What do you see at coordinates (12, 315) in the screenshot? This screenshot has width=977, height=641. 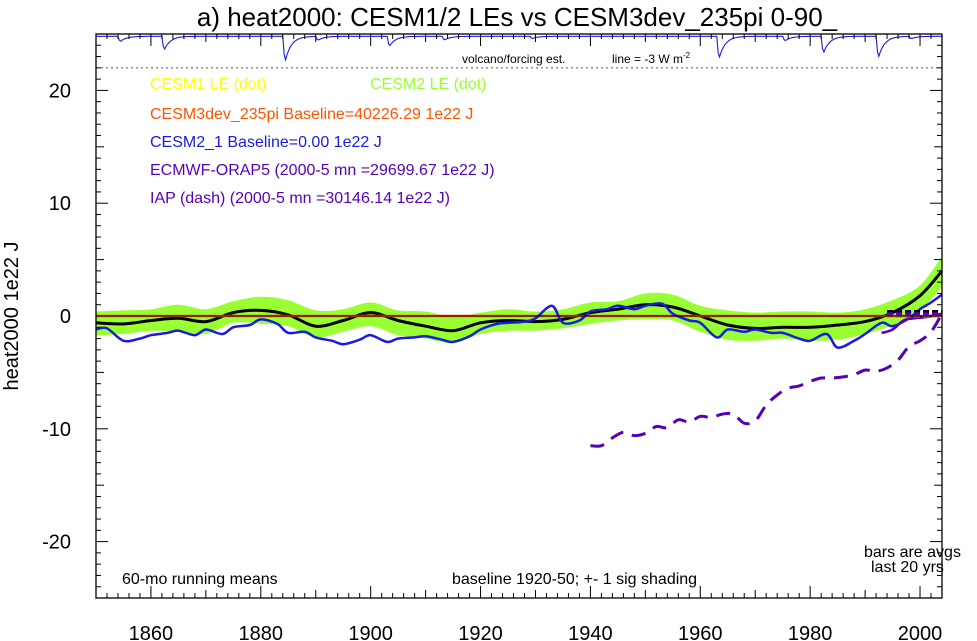 I see `y-axis-label: heat2000 1e22 J` at bounding box center [12, 315].